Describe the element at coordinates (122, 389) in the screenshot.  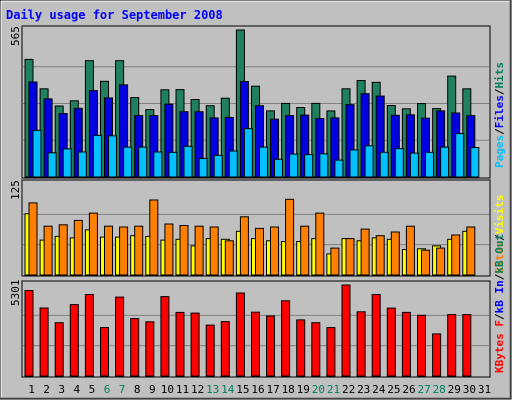
I see `x-label-day-7: 7` at that location.